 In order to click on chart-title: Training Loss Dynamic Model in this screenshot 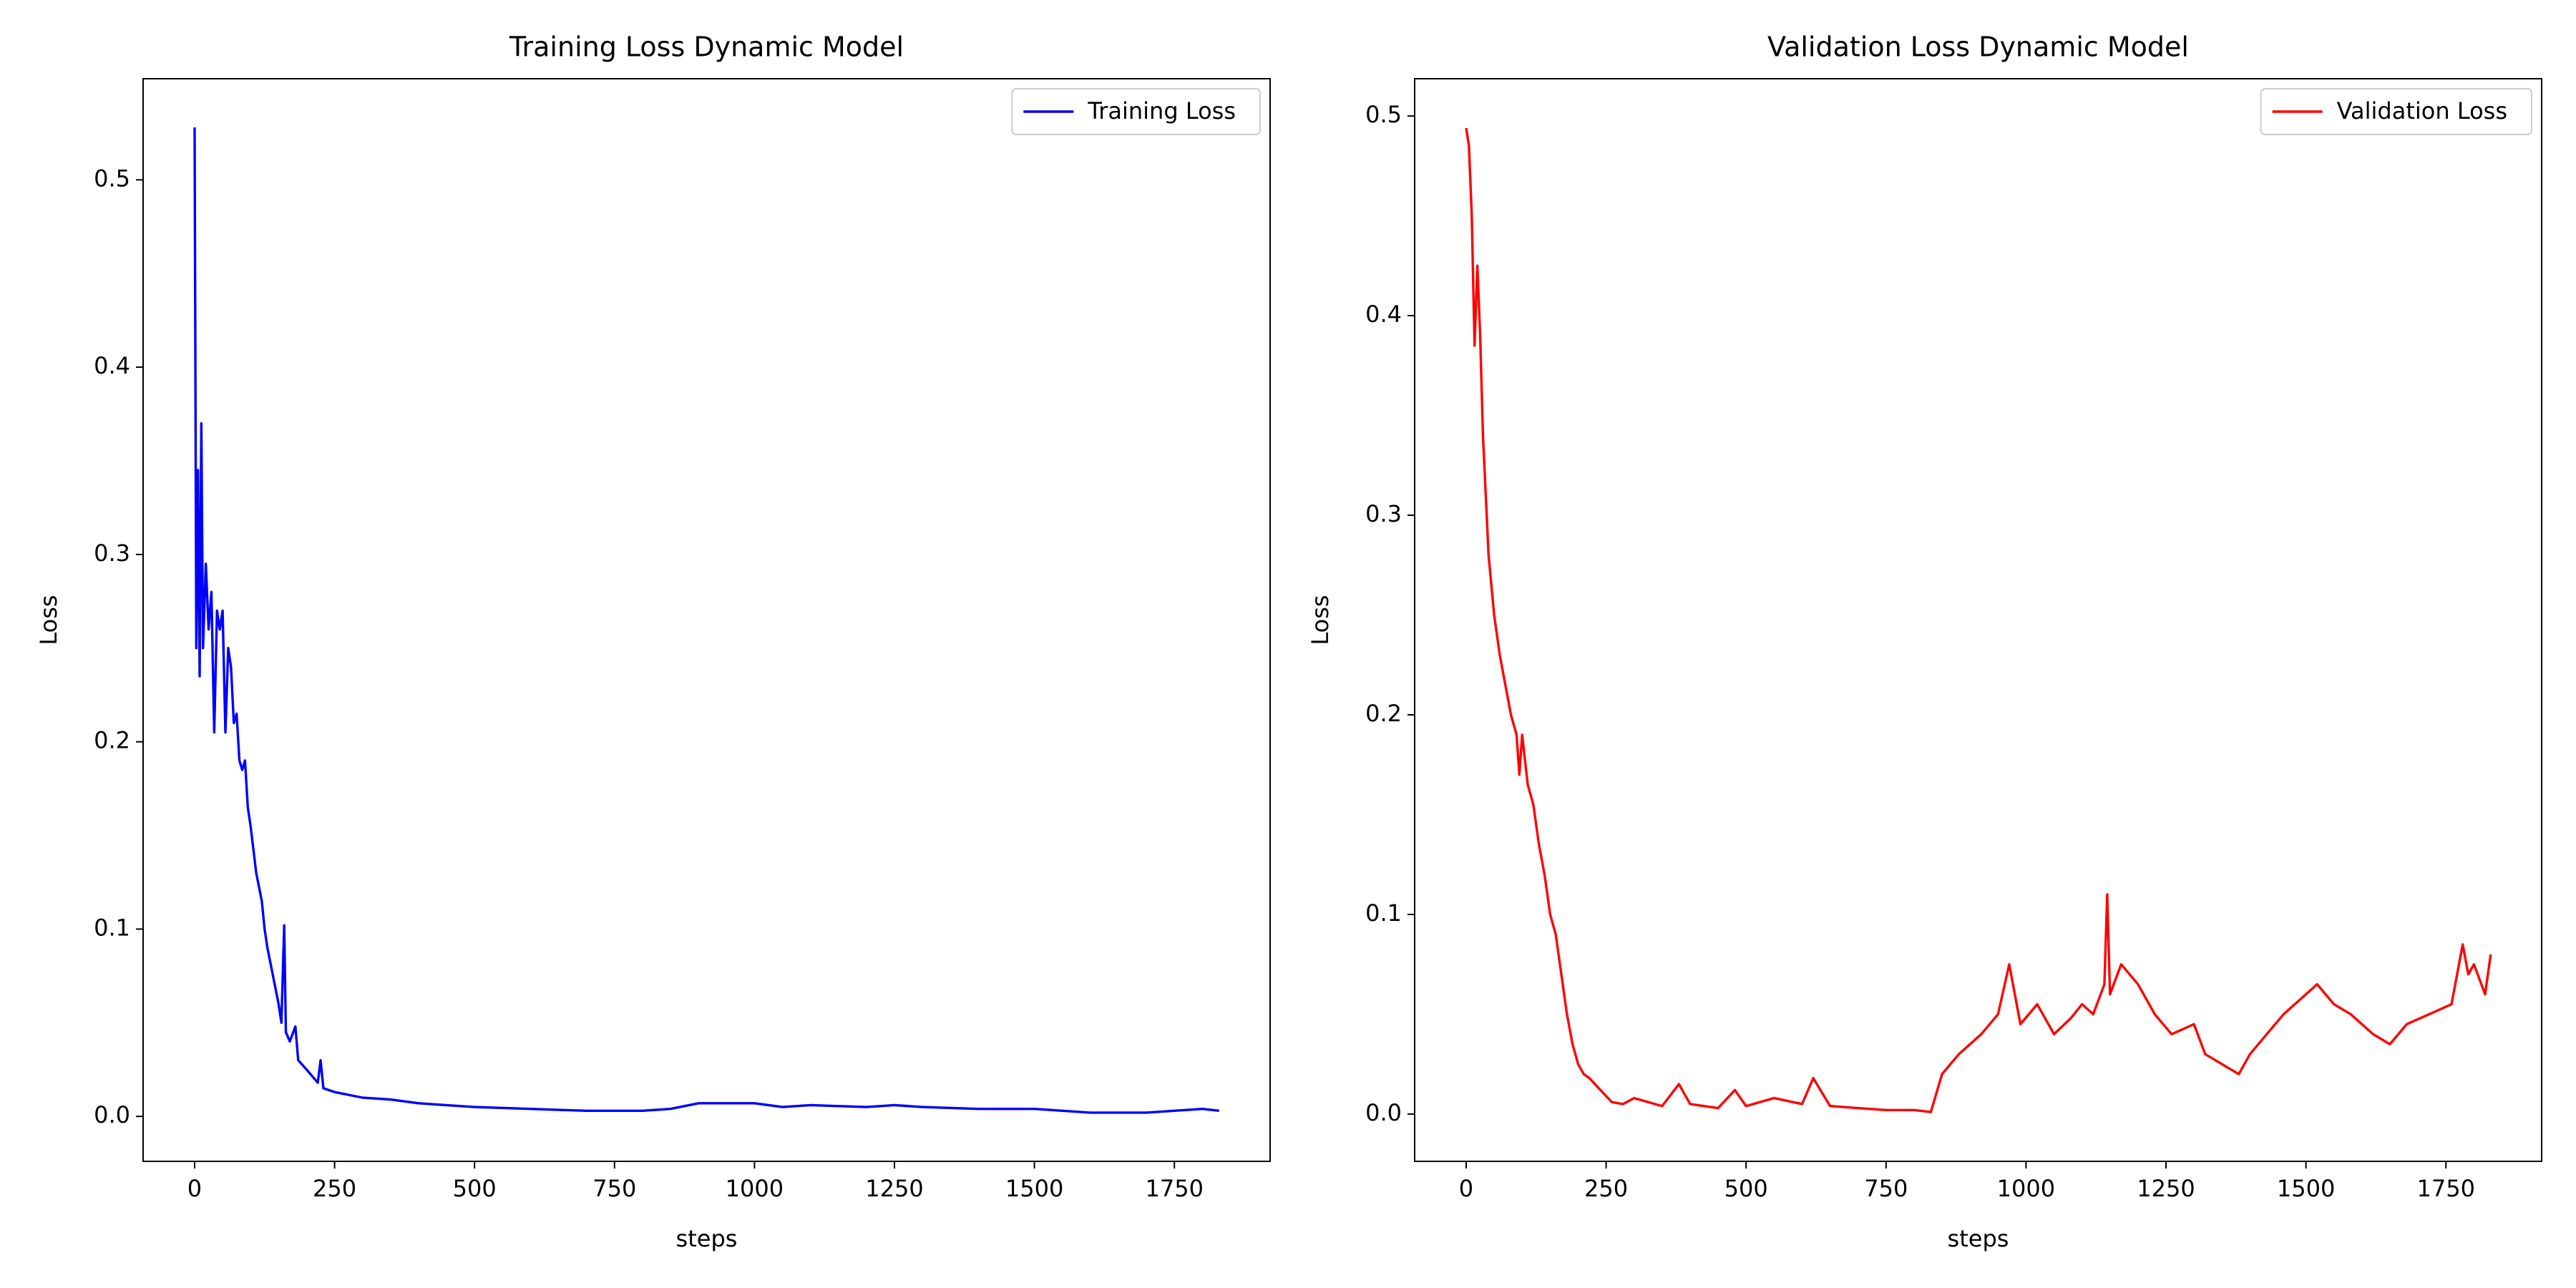, I will do `click(706, 47)`.